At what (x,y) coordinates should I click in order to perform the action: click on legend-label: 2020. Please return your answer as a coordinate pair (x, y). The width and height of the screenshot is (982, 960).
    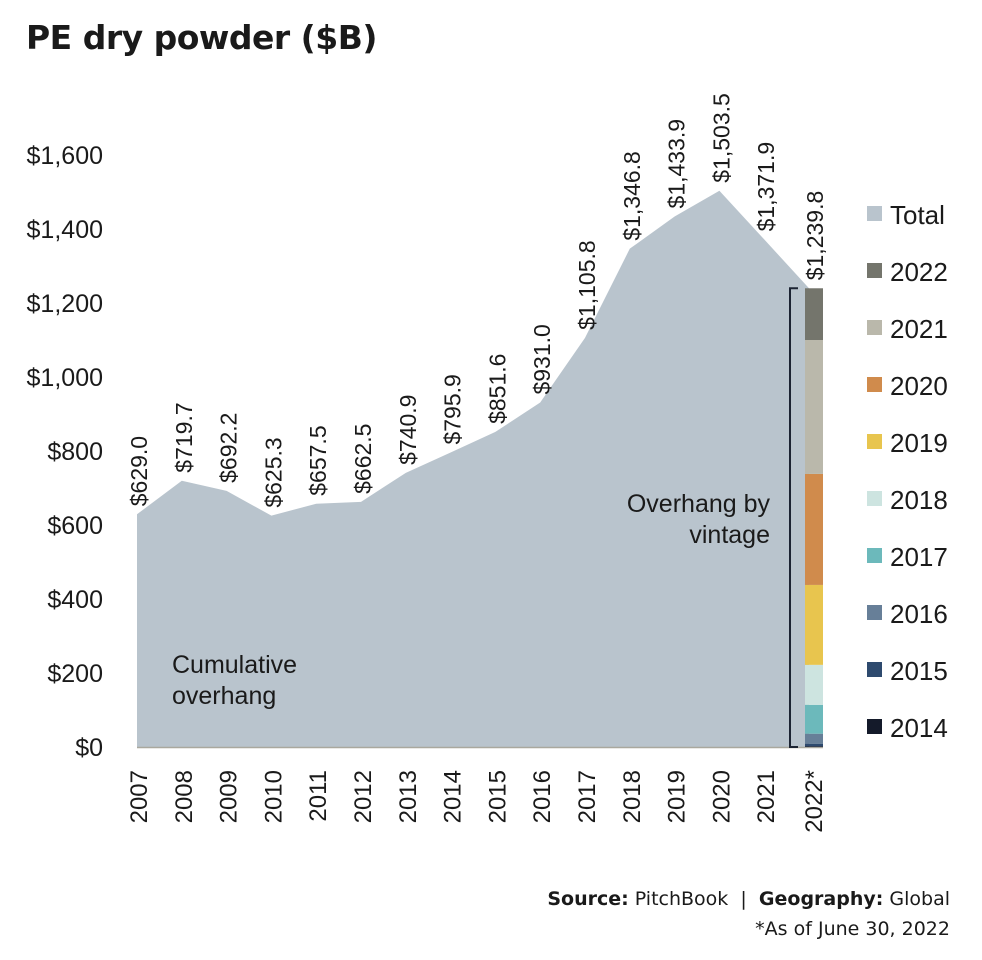
    Looking at the image, I should click on (919, 386).